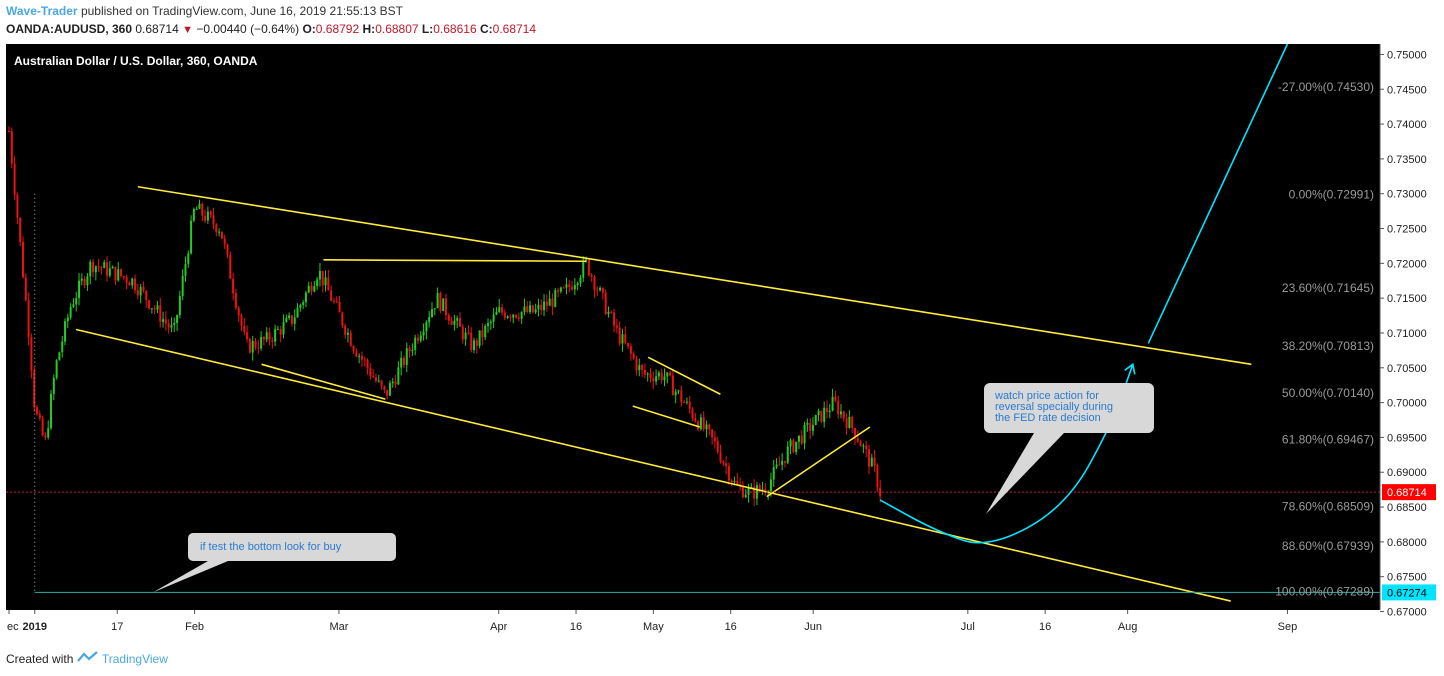 This screenshot has height=676, width=1444. Describe the element at coordinates (134, 659) in the screenshot. I see `tradingview-link: TradingView` at that location.